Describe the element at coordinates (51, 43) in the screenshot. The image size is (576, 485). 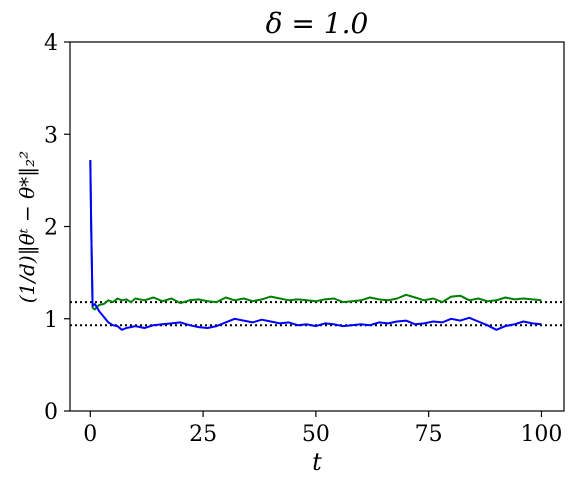
I see `y-tick-label: 4` at that location.